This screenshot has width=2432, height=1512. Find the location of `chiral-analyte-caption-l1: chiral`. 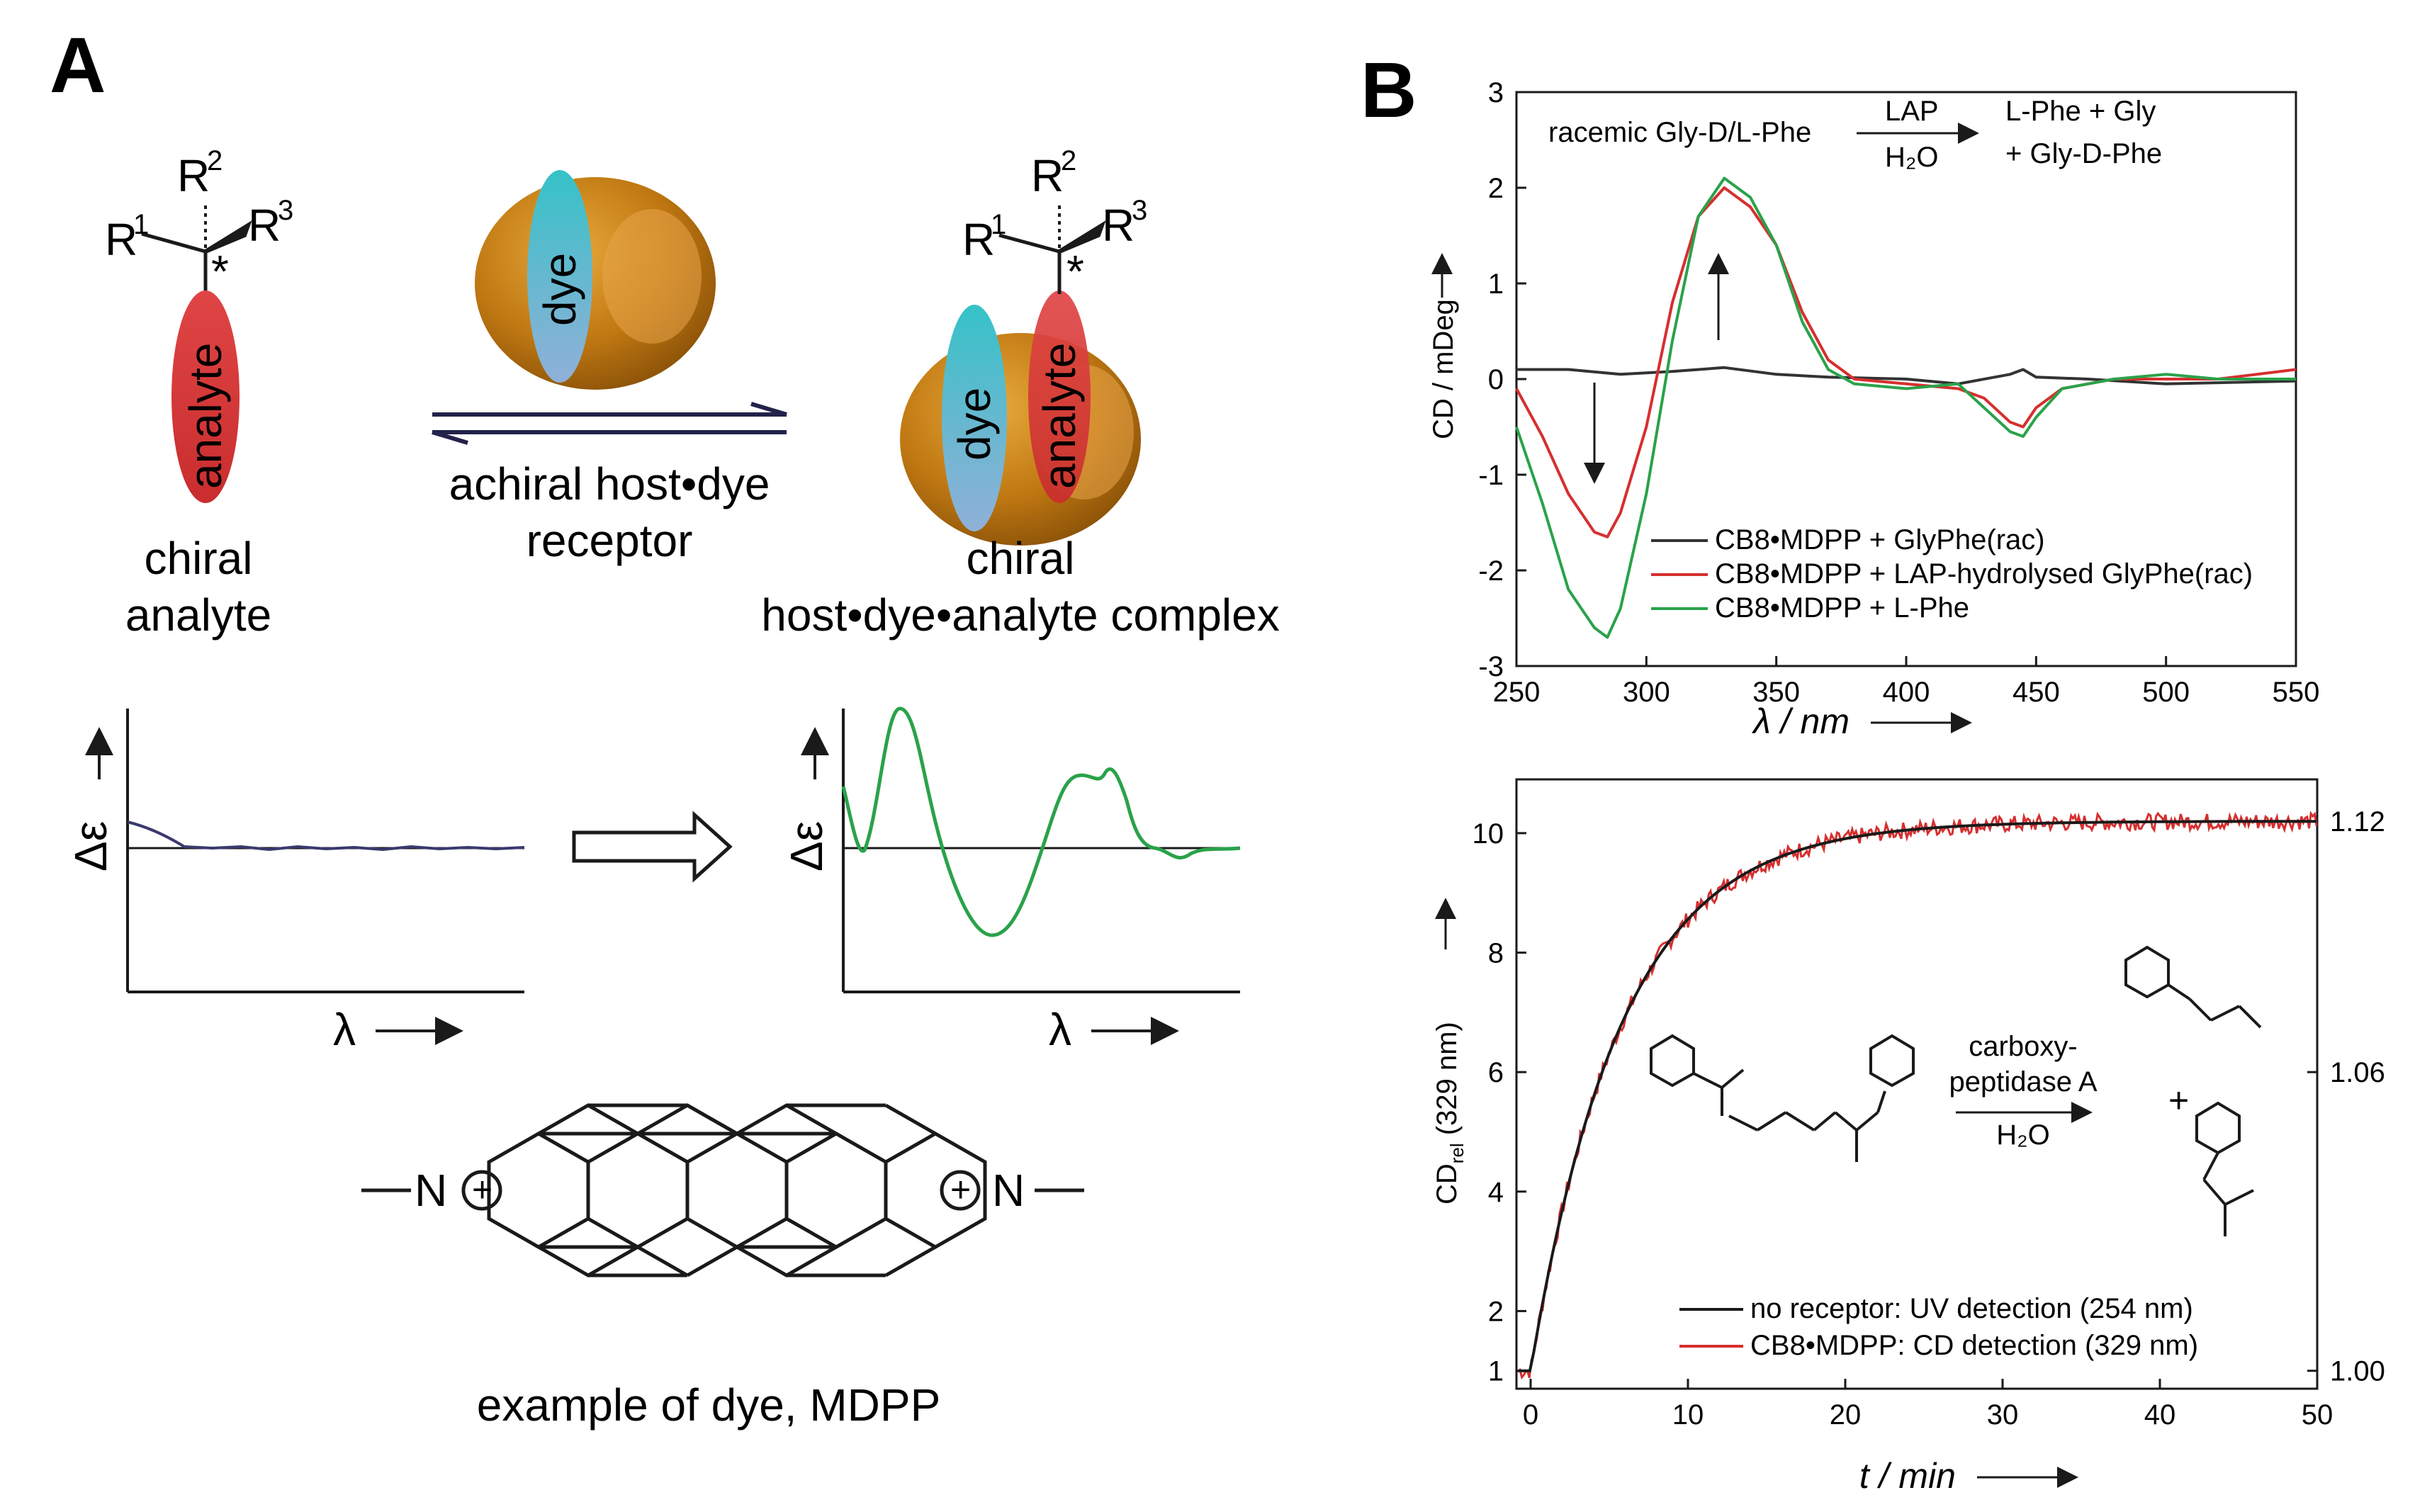

chiral-analyte-caption-l1: chiral is located at coordinates (199, 558).